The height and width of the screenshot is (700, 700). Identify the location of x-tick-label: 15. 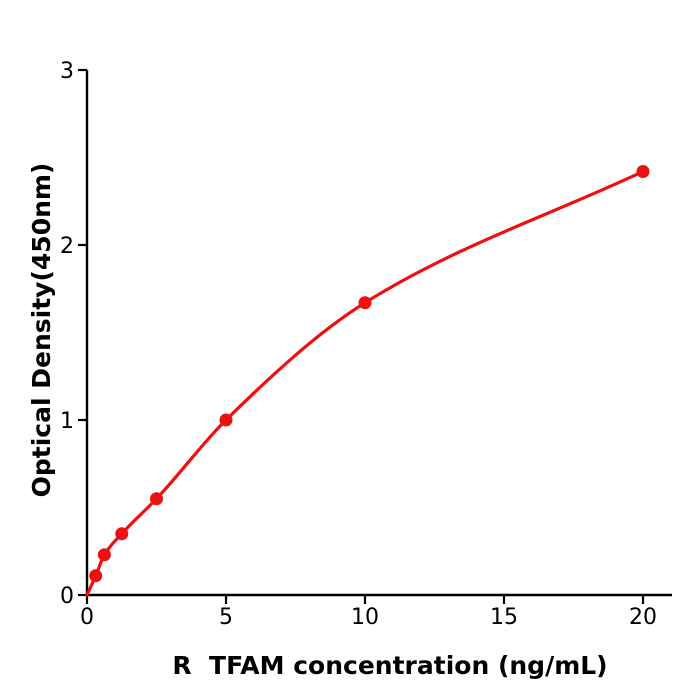
(504, 617).